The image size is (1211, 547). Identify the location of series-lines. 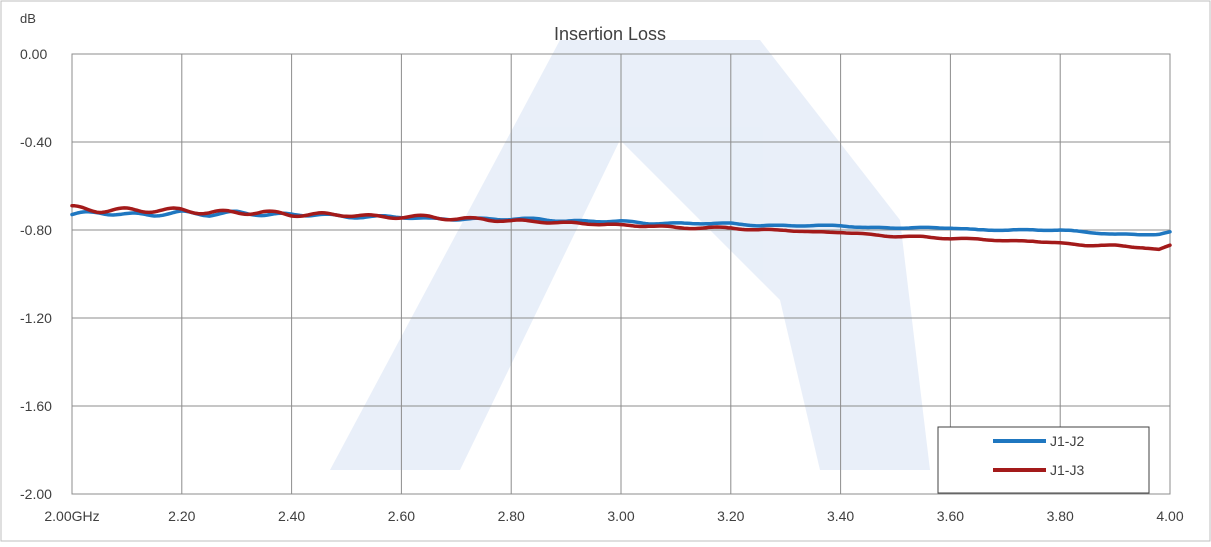
(621, 227).